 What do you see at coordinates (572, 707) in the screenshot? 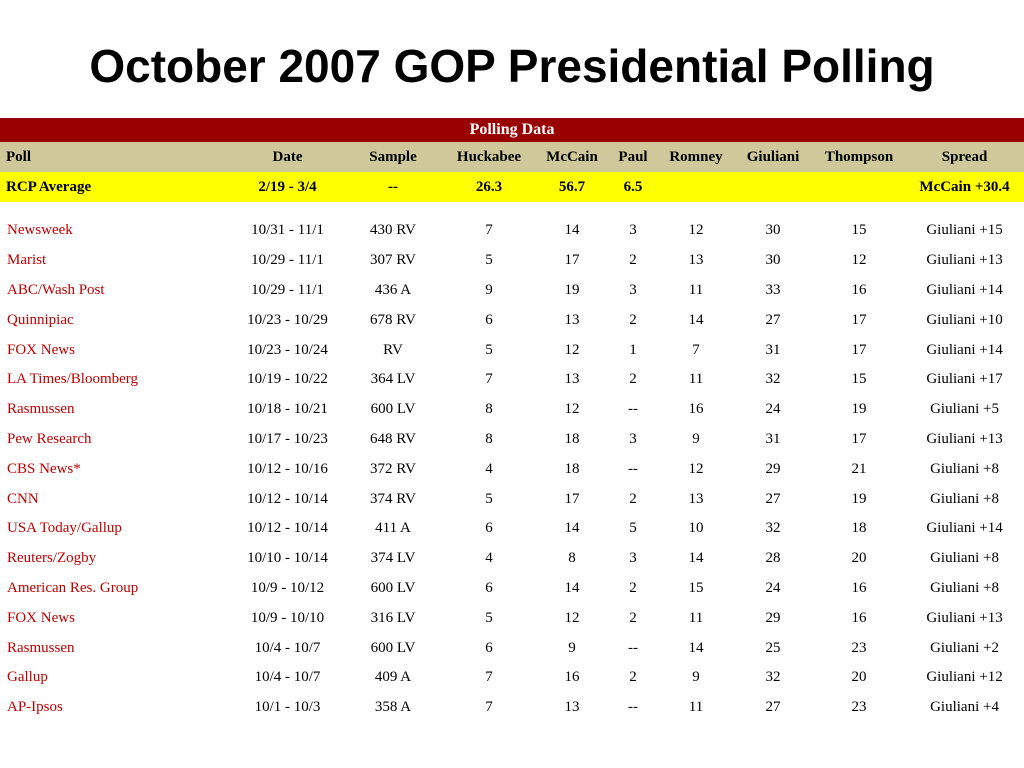
I see `mccain-cell: 13` at bounding box center [572, 707].